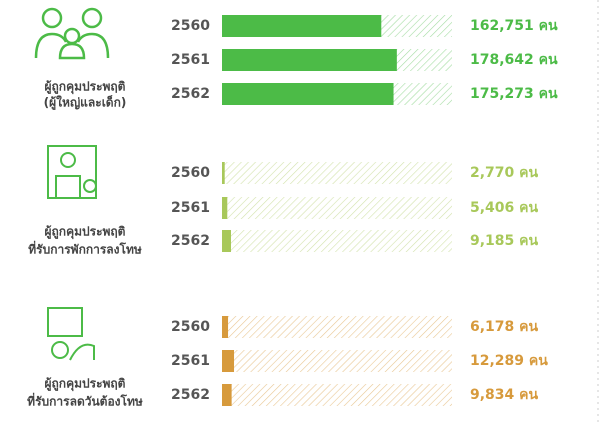 This screenshot has width=604, height=425. What do you see at coordinates (504, 241) in the screenshot?
I see `value-label: 9,185 คน` at bounding box center [504, 241].